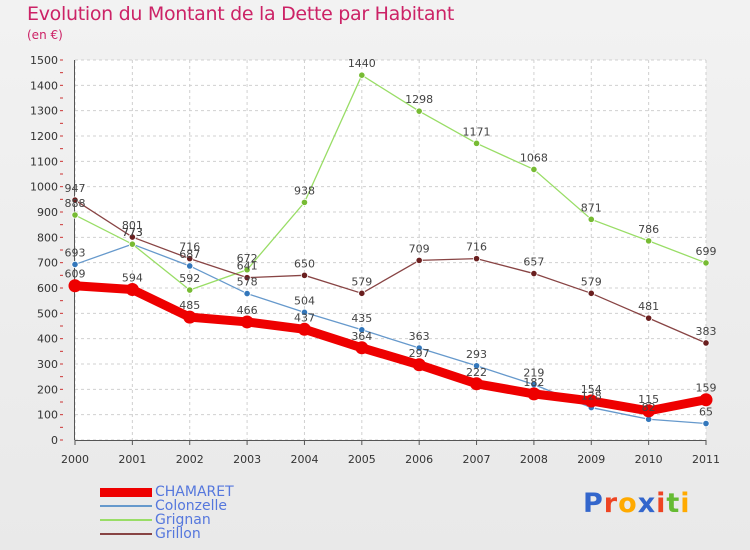  I want to click on data-label-grignan: 1171, so click(477, 131).